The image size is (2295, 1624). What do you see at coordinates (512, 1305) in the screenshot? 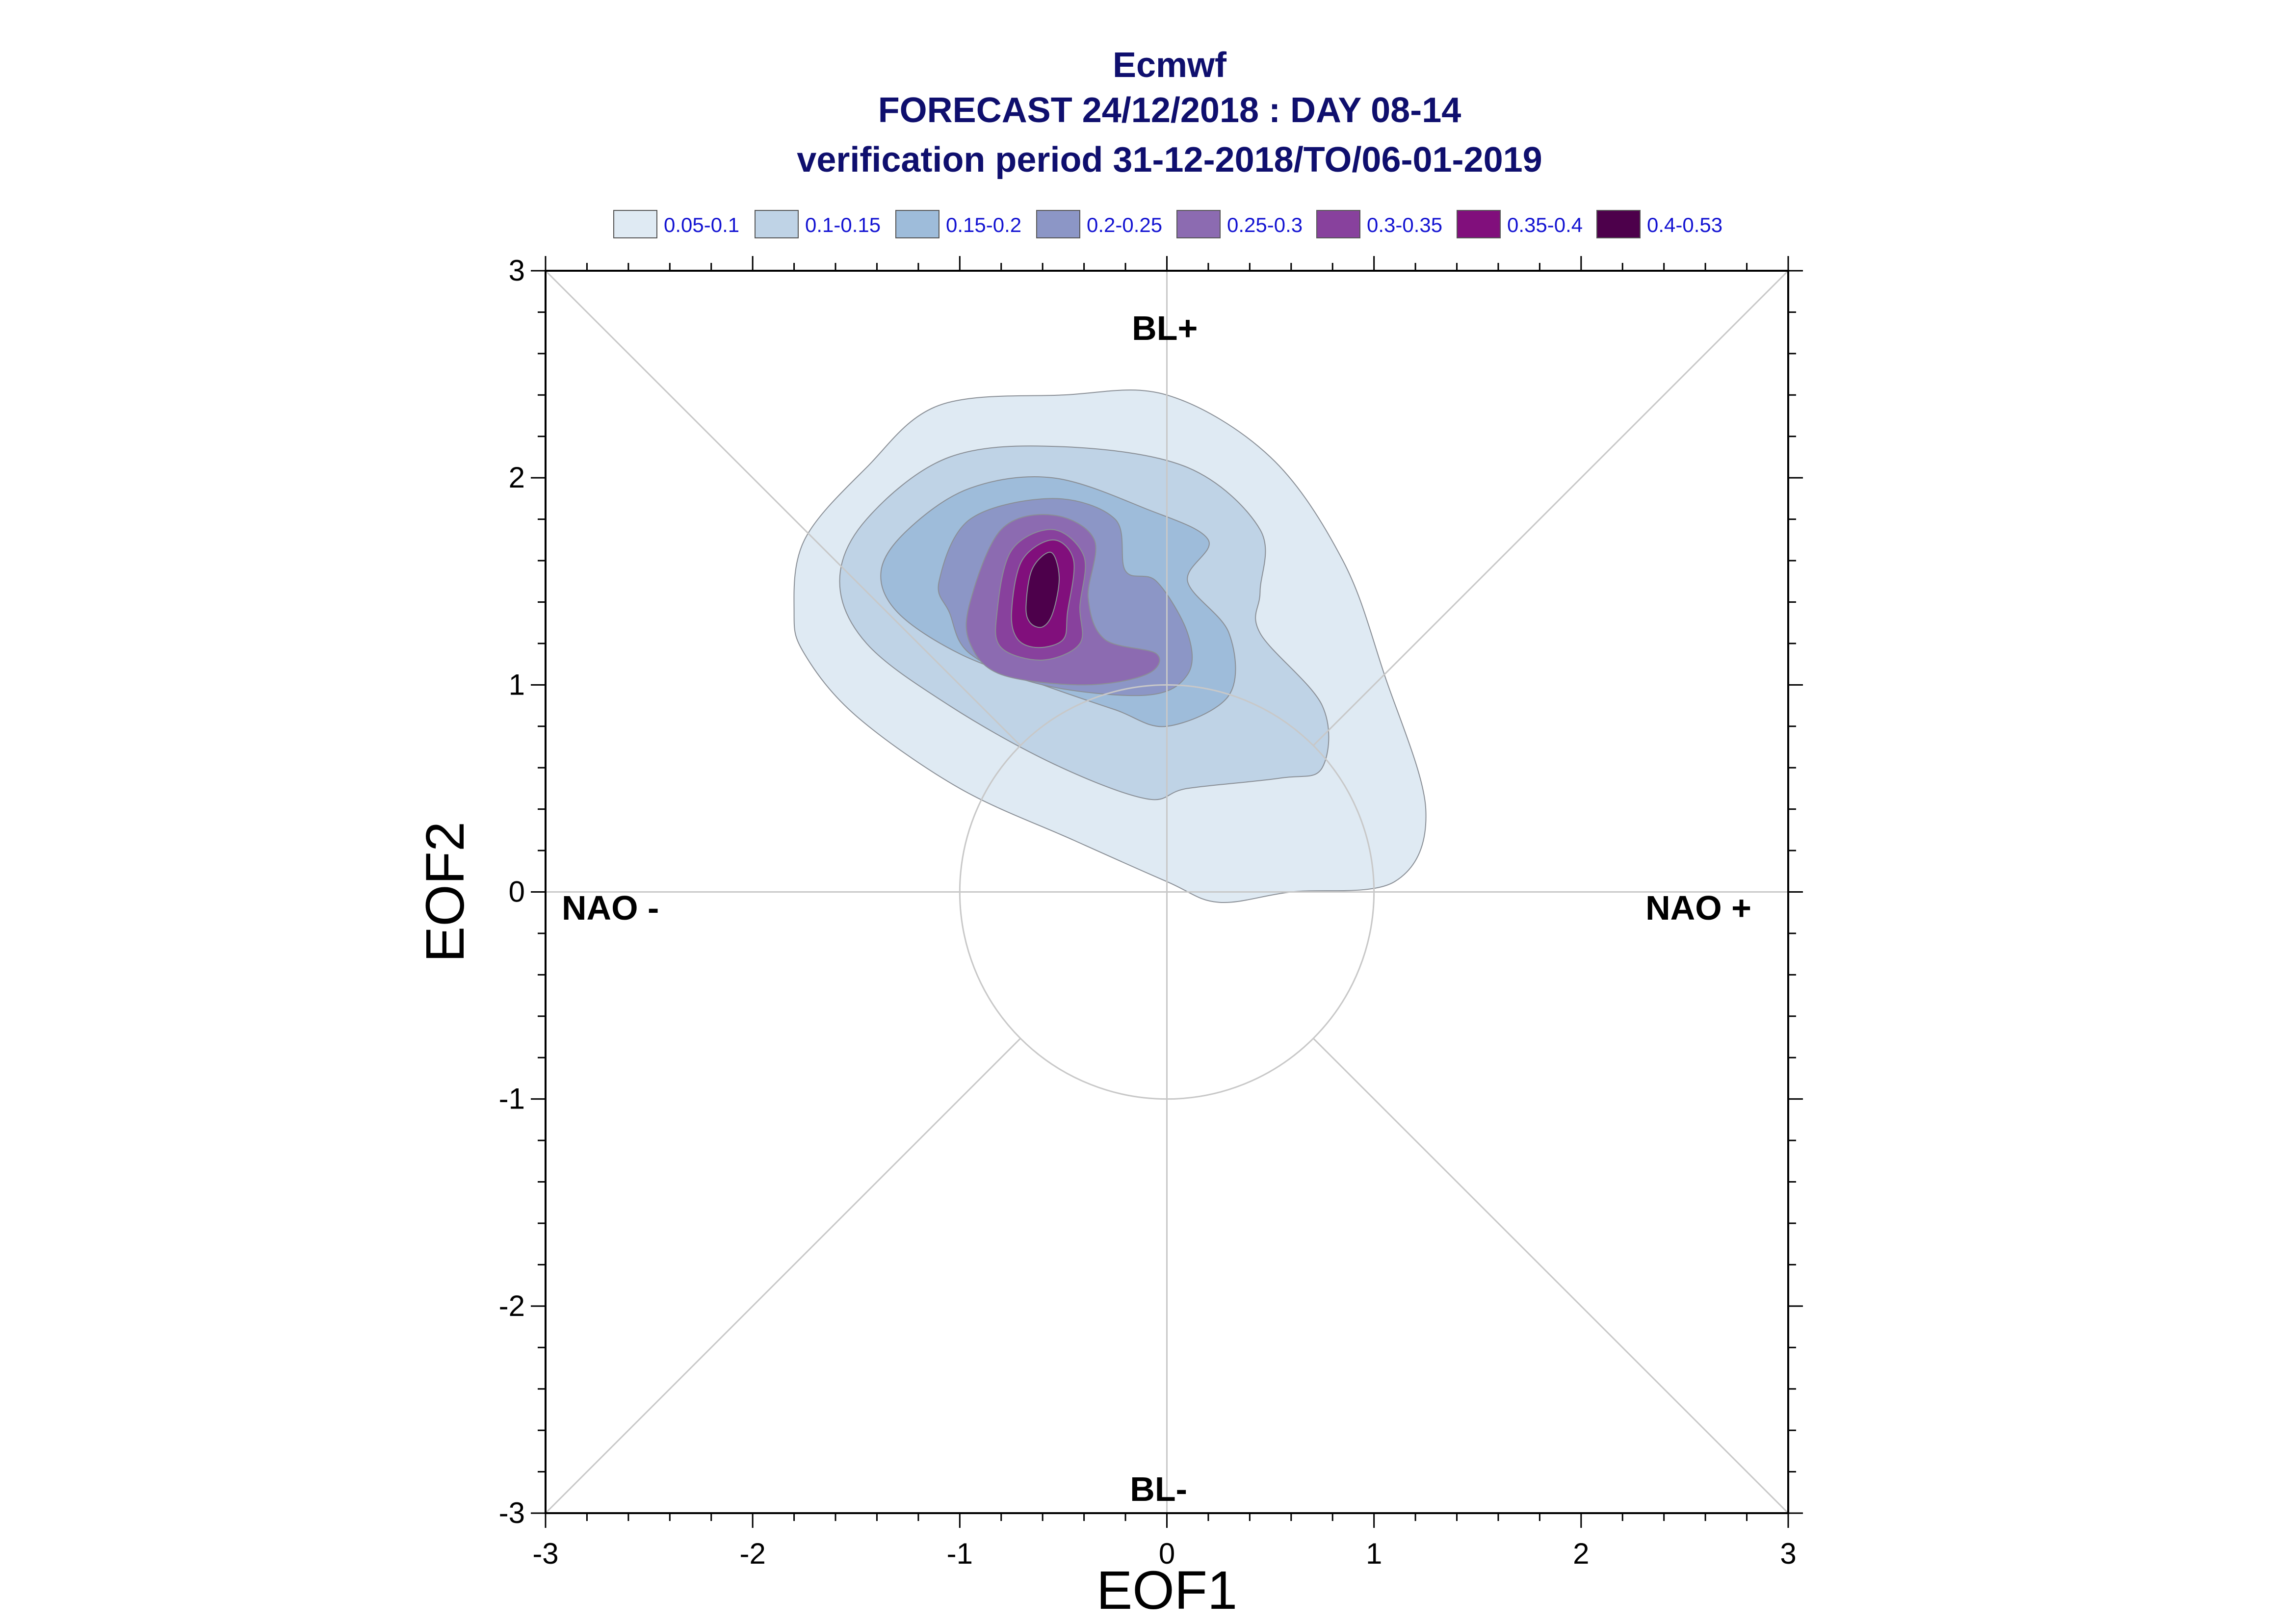
I see `y-tick-label: -2` at bounding box center [512, 1305].